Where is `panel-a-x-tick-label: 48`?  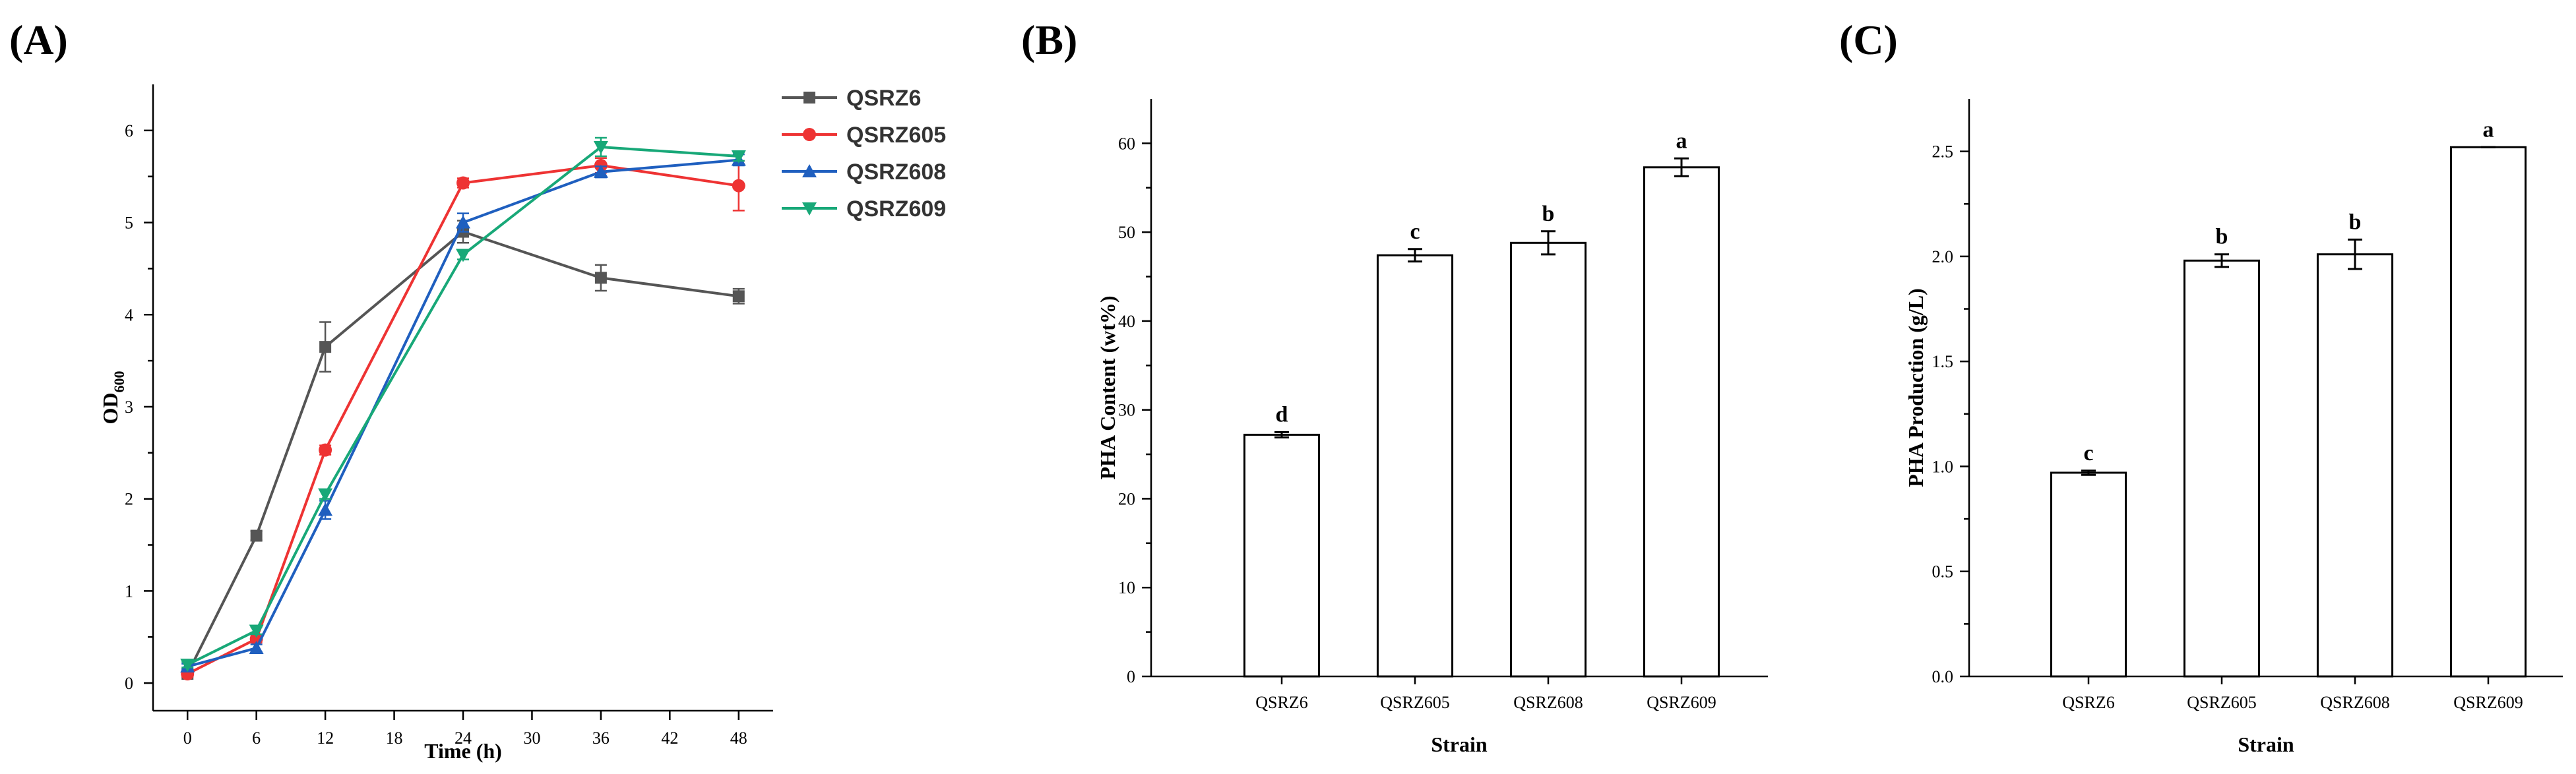 panel-a-x-tick-label: 48 is located at coordinates (738, 738).